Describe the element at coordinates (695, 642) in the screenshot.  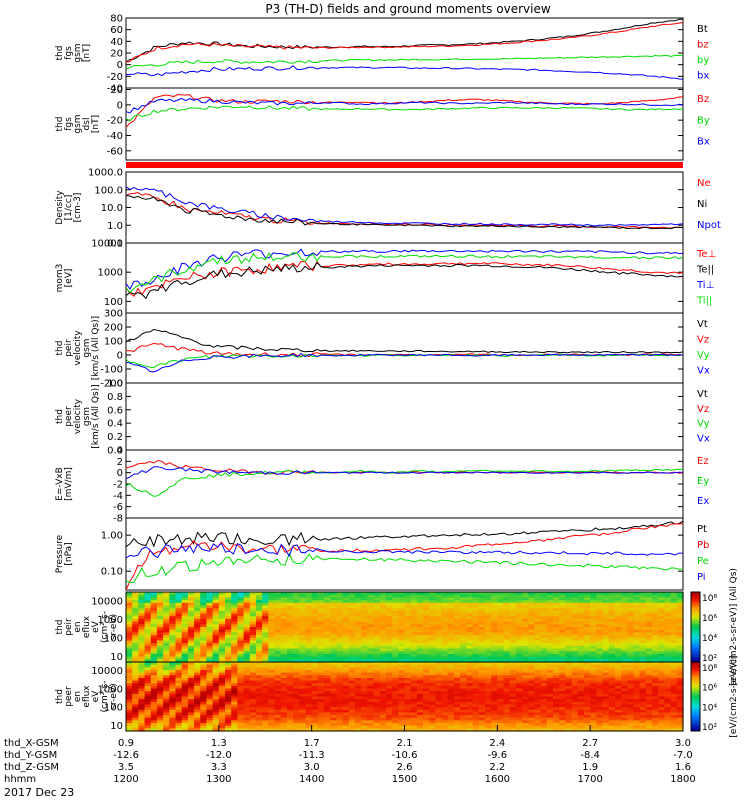
I see `colorbar-step` at that location.